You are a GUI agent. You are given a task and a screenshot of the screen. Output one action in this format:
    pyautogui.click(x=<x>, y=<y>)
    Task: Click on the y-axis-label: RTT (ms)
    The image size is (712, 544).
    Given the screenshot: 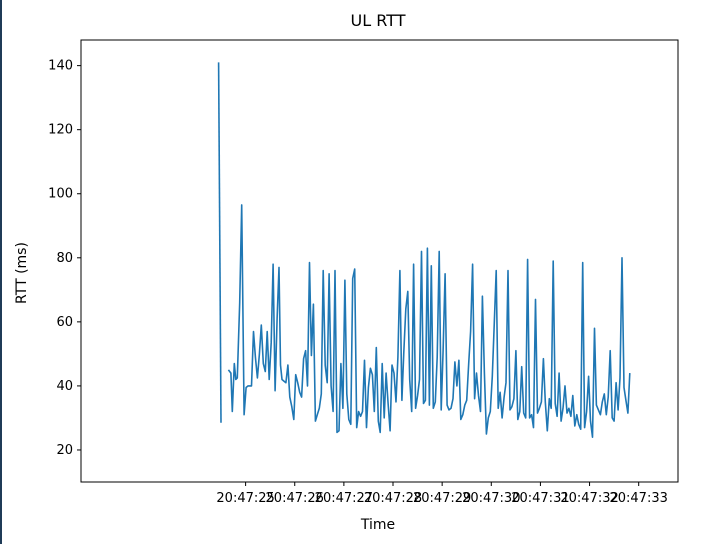 What is the action you would take?
    pyautogui.click(x=22, y=273)
    